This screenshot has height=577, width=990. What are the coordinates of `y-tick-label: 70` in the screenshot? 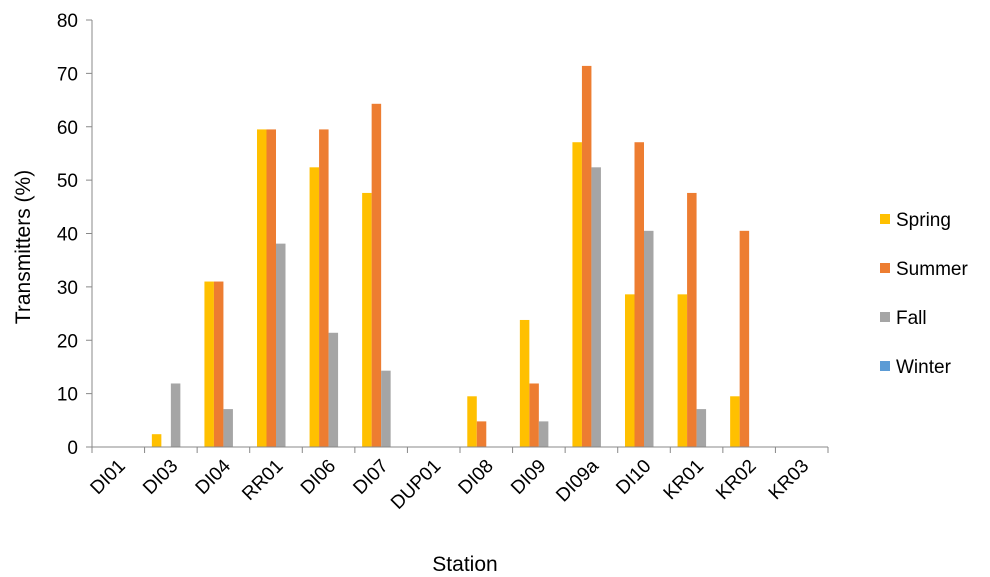 It's located at (67, 74).